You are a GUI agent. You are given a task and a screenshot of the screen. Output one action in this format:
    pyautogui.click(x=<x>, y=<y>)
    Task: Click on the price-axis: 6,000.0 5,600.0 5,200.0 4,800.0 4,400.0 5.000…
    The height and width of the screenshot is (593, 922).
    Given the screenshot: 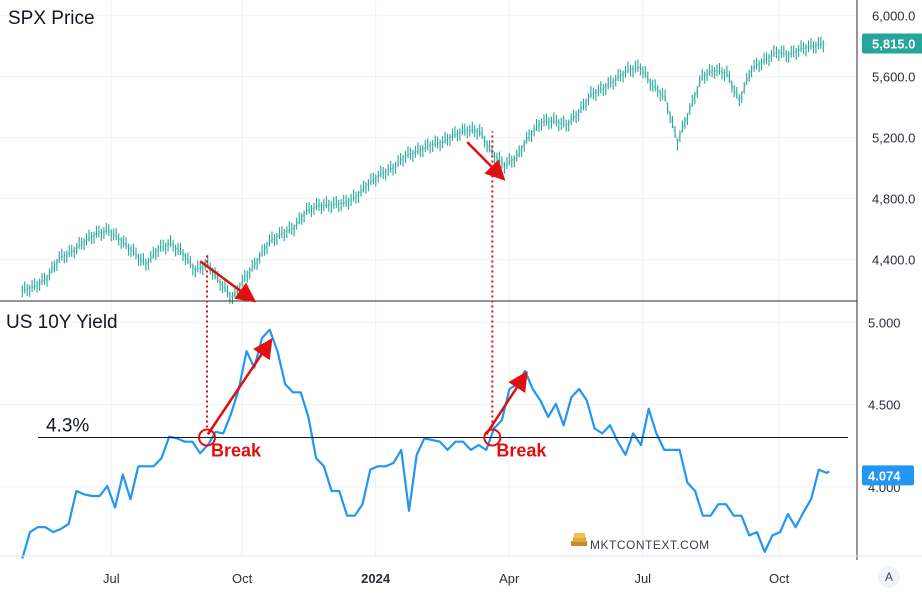 What is the action you would take?
    pyautogui.click(x=892, y=251)
    